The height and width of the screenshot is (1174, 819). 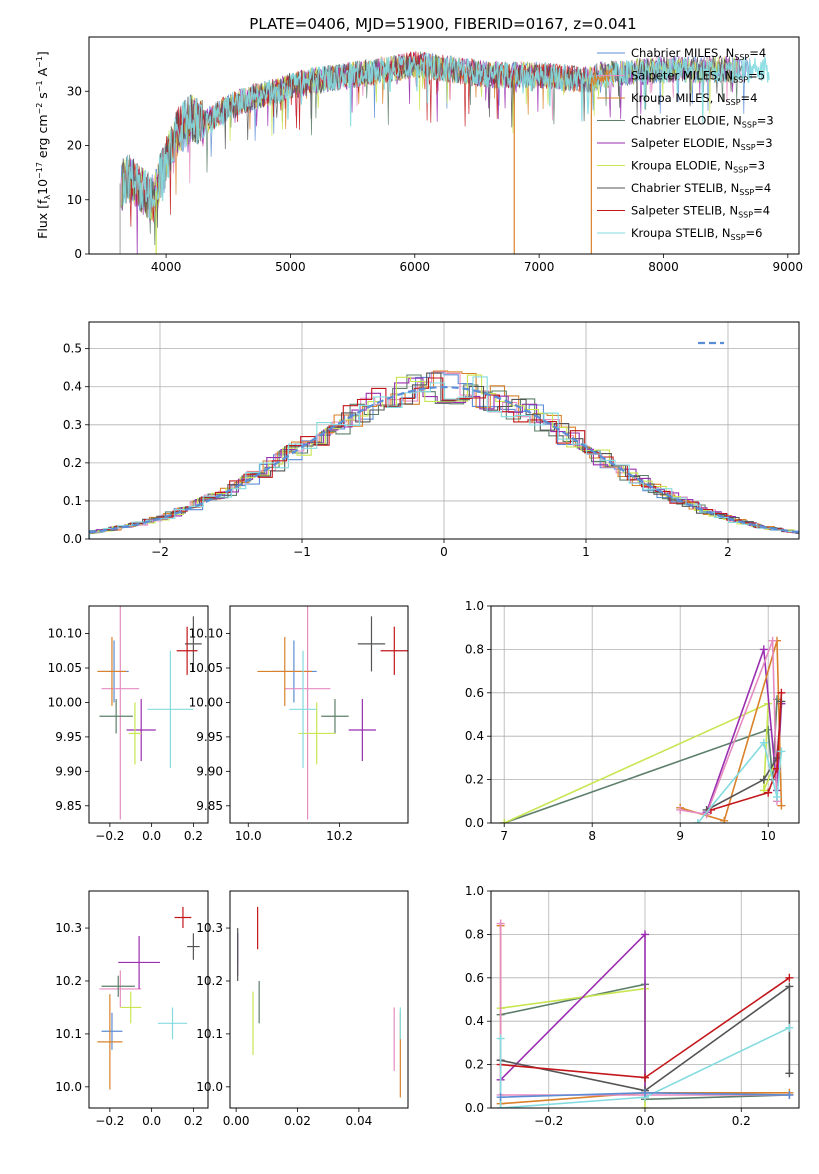 I want to click on y-tick-label: 20, so click(x=74, y=146).